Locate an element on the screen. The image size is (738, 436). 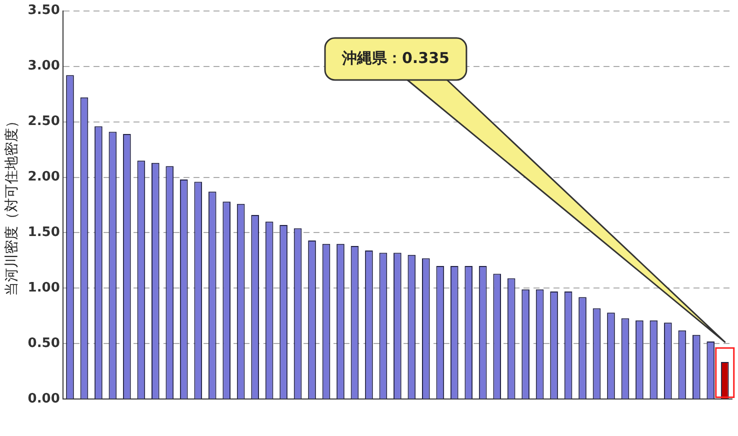
y-tick-label: 1.00 is located at coordinates (44, 288).